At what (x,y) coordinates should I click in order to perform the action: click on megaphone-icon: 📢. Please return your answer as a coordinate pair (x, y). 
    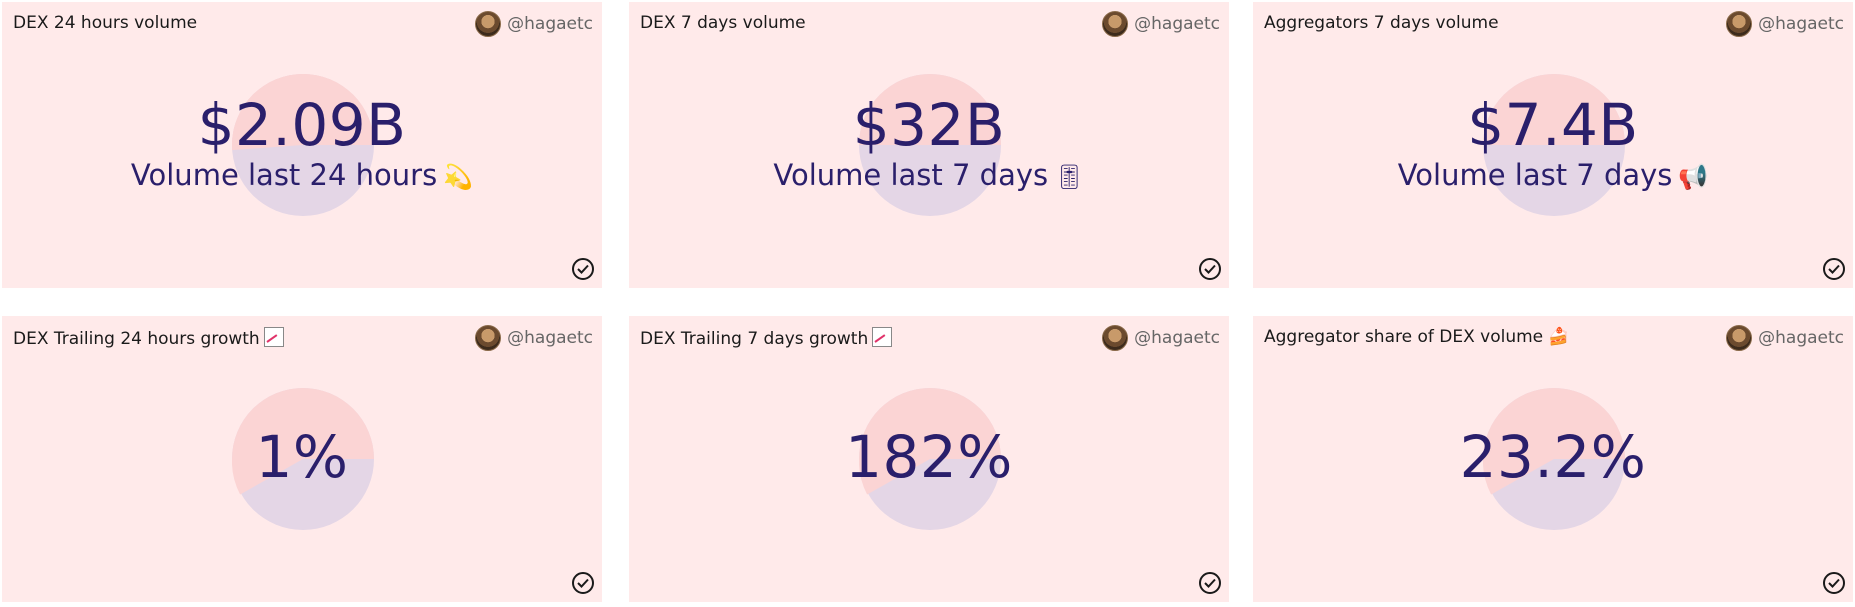
    Looking at the image, I should click on (1693, 177).